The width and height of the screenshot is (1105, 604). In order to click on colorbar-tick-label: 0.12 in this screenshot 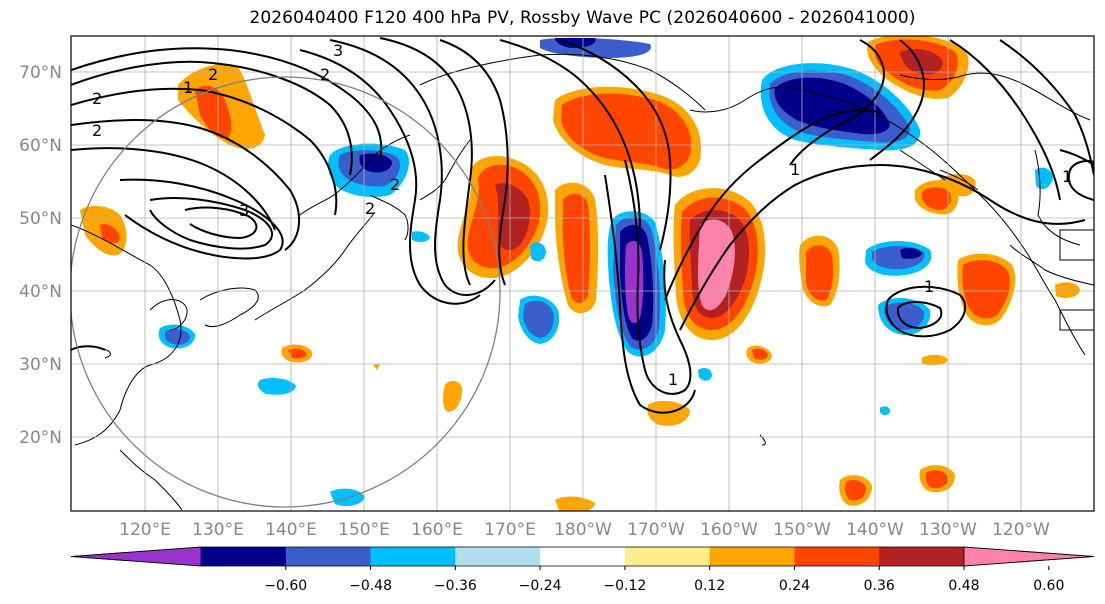, I will do `click(709, 586)`.